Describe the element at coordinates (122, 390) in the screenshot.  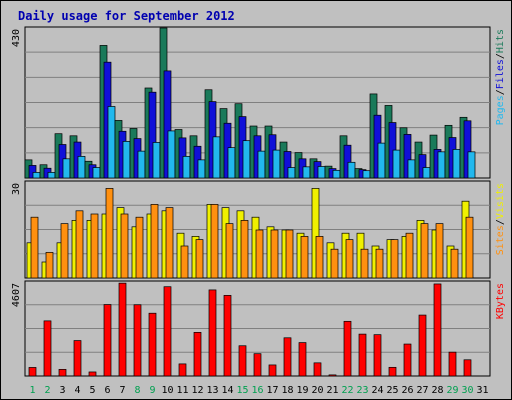
I see `x-tick-label: 7` at that location.